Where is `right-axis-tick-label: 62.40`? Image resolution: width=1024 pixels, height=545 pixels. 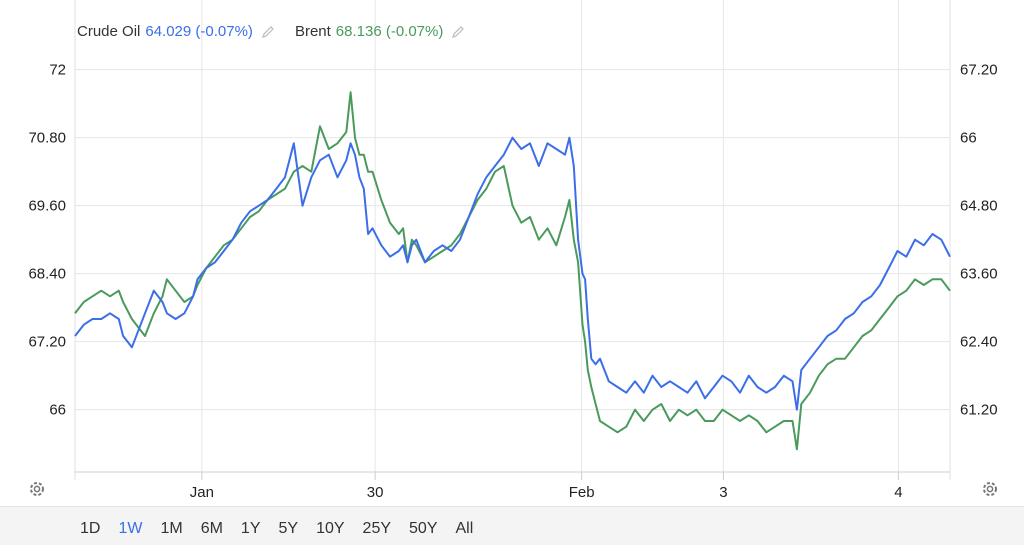
right-axis-tick-label: 62.40 is located at coordinates (979, 342).